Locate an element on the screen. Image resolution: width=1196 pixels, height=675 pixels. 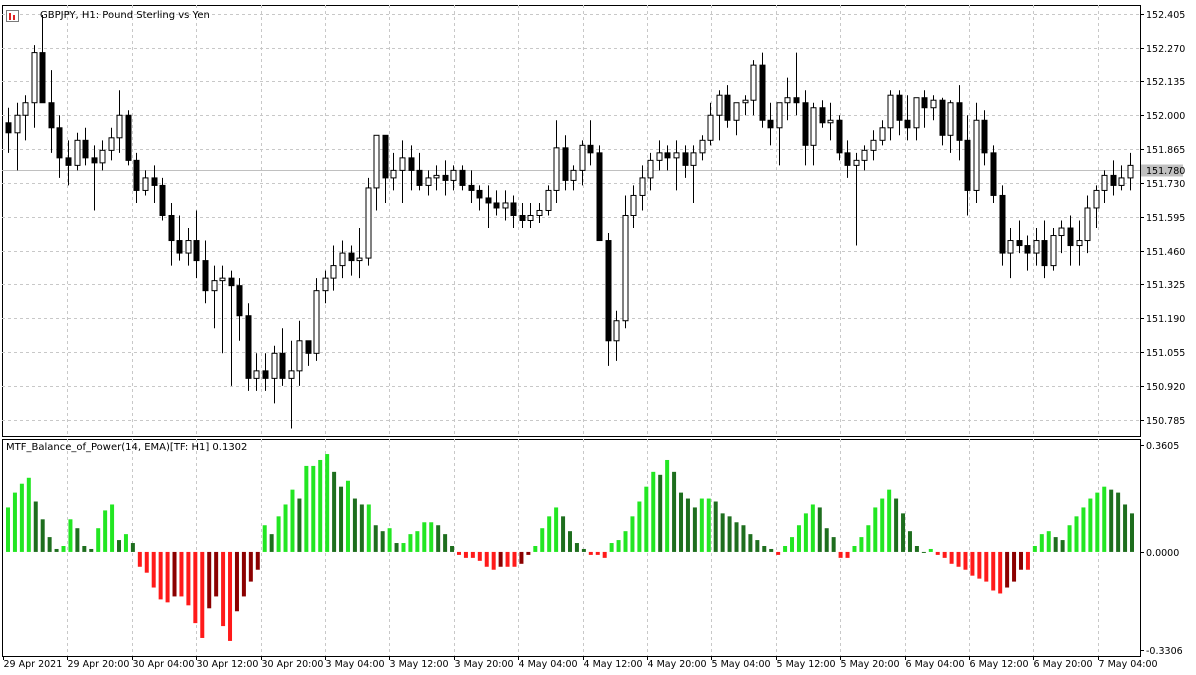
chart-bars-icon is located at coordinates (20, 16).